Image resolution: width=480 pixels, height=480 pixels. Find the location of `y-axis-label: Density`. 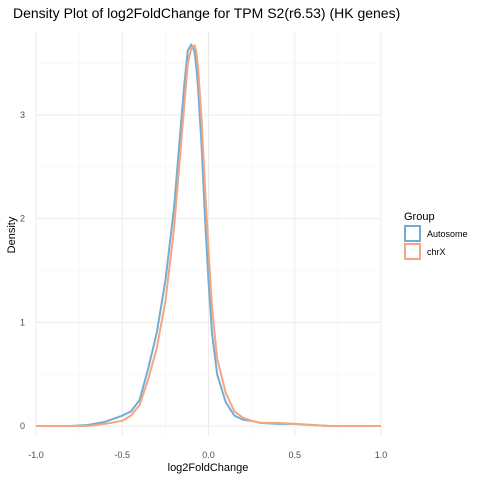

y-axis-label: Density is located at coordinates (12, 234).